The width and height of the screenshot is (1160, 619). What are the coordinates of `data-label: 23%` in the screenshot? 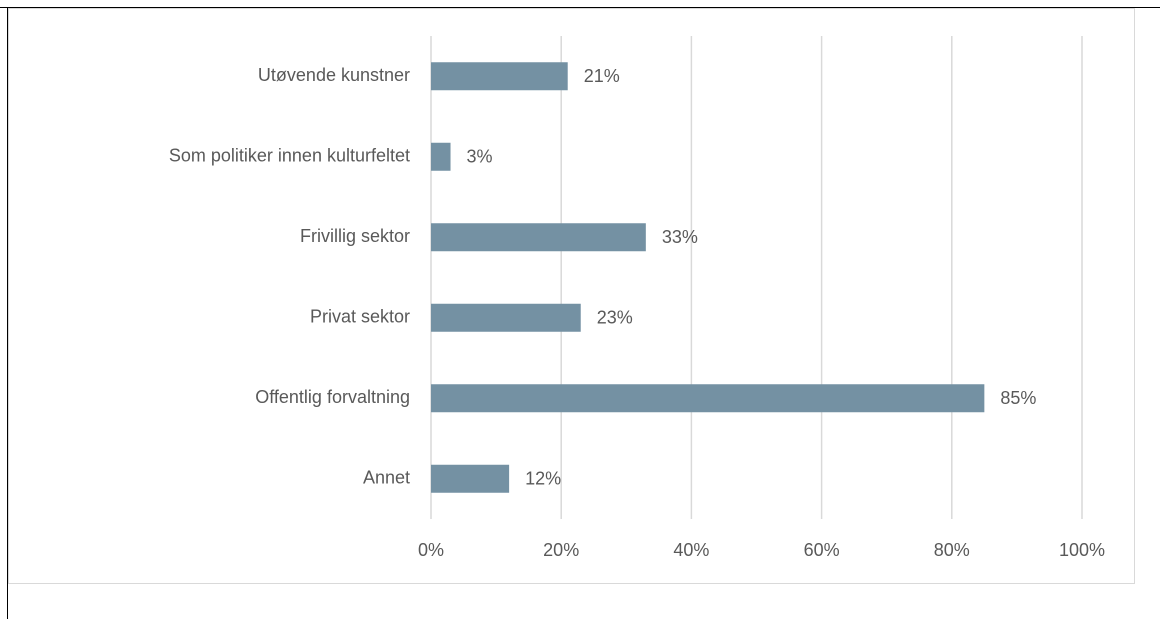 It's located at (615, 318).